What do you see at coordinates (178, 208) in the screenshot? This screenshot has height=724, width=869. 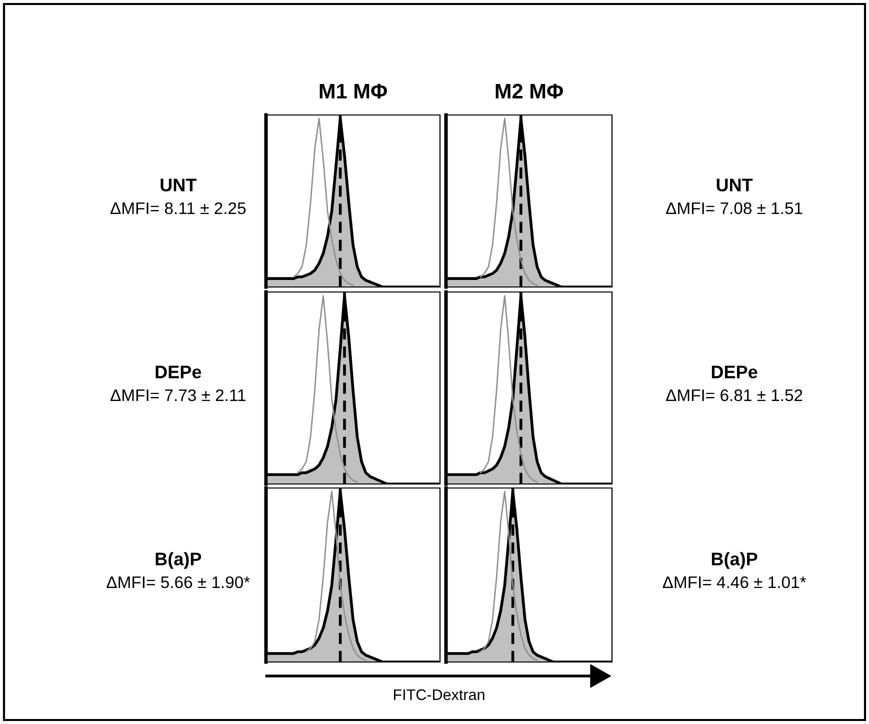 I see `text: ΔMFI= 8.11 ± 2.25` at bounding box center [178, 208].